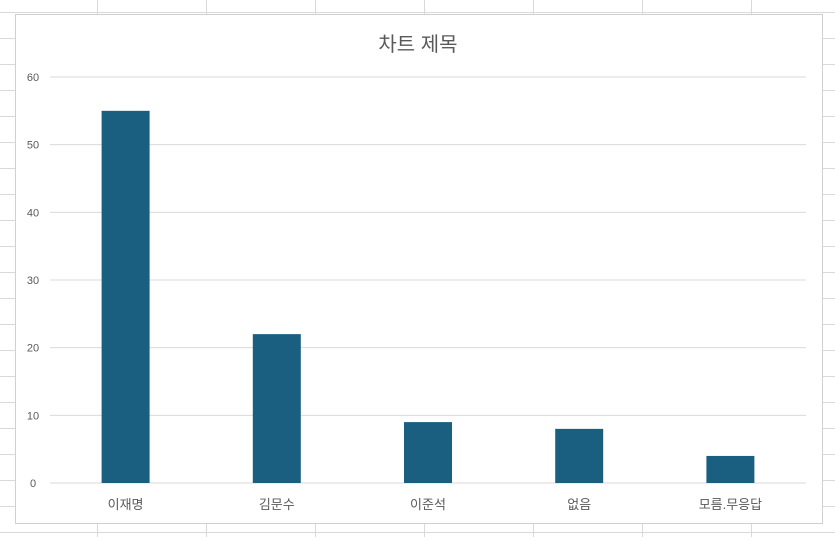  I want to click on x-tick-label: 이준석, so click(428, 504).